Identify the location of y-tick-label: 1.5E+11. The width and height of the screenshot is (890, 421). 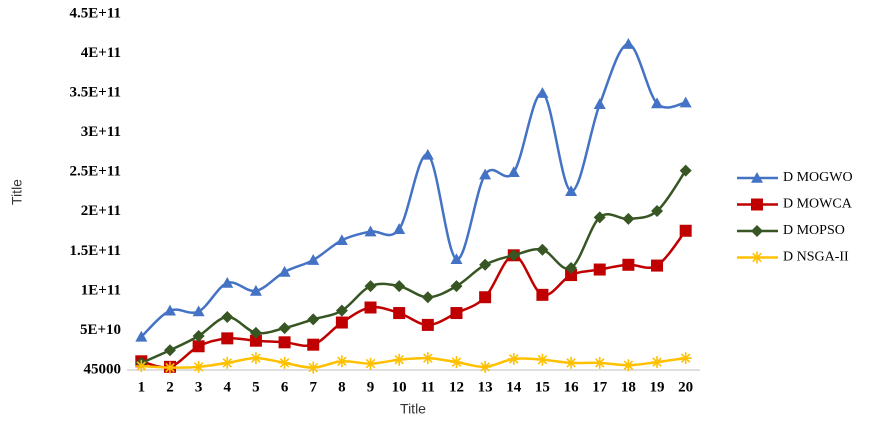
(95, 251).